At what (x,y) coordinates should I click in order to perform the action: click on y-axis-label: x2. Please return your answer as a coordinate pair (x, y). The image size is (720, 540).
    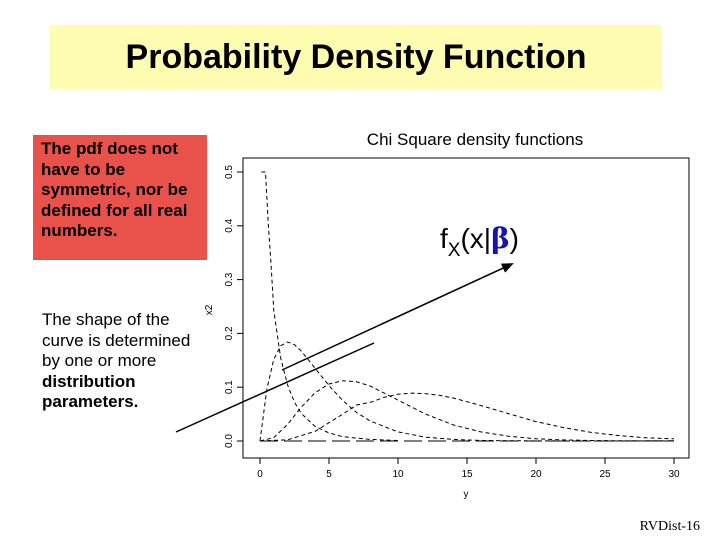
    Looking at the image, I should click on (209, 309).